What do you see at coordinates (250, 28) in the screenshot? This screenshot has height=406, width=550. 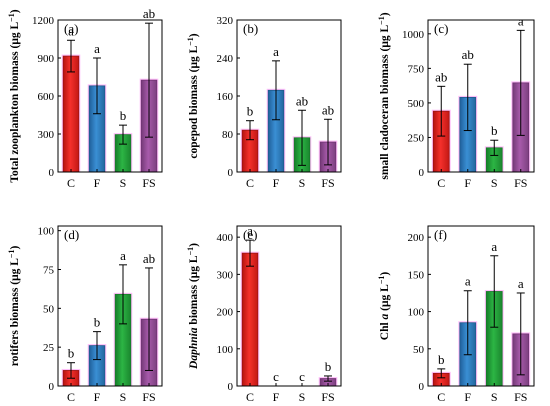 I see `panel-label: (b)` at bounding box center [250, 28].